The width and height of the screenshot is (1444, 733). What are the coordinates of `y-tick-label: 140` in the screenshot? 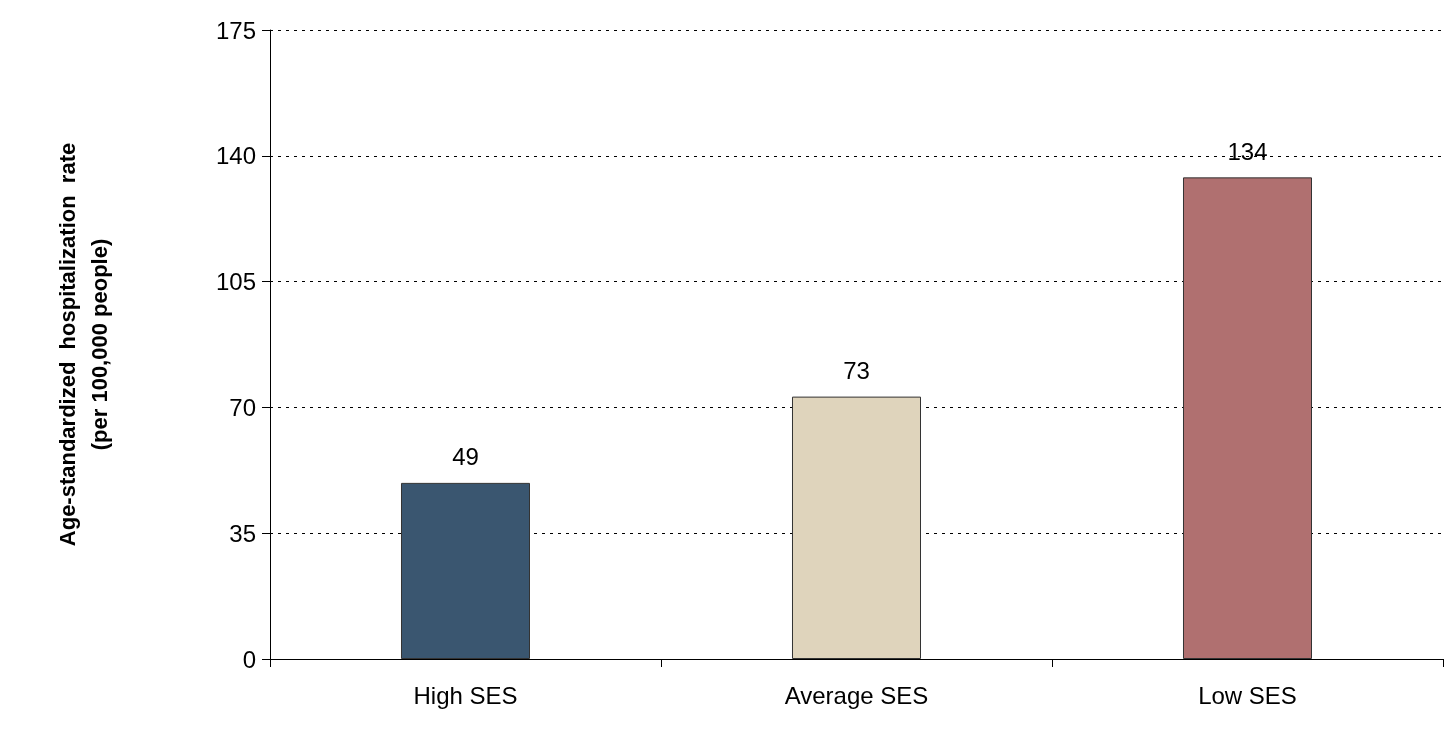 It's located at (235, 156).